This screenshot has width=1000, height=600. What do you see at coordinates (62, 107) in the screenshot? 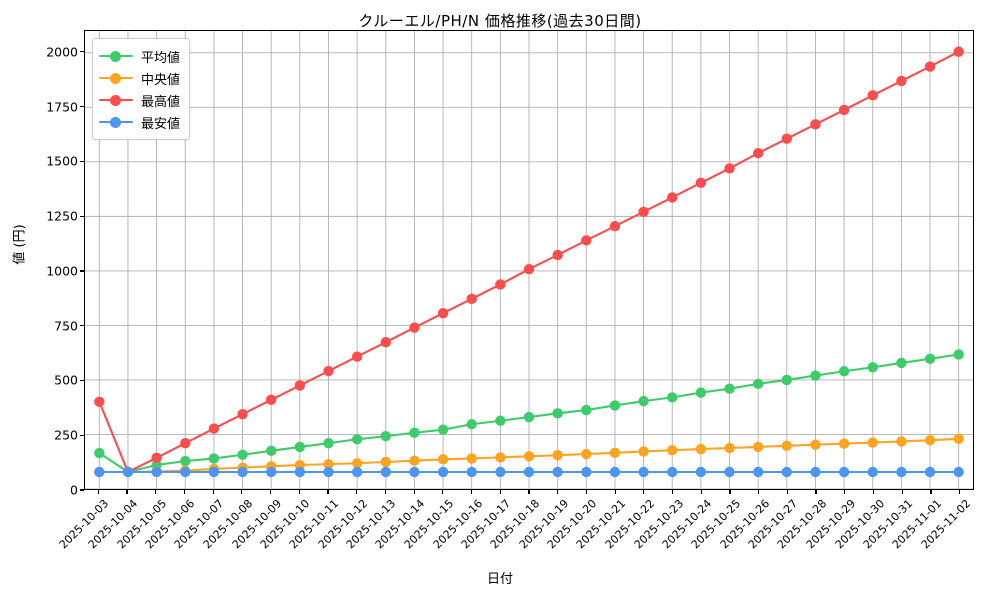
I see `y-tick-label: 1750` at bounding box center [62, 107].